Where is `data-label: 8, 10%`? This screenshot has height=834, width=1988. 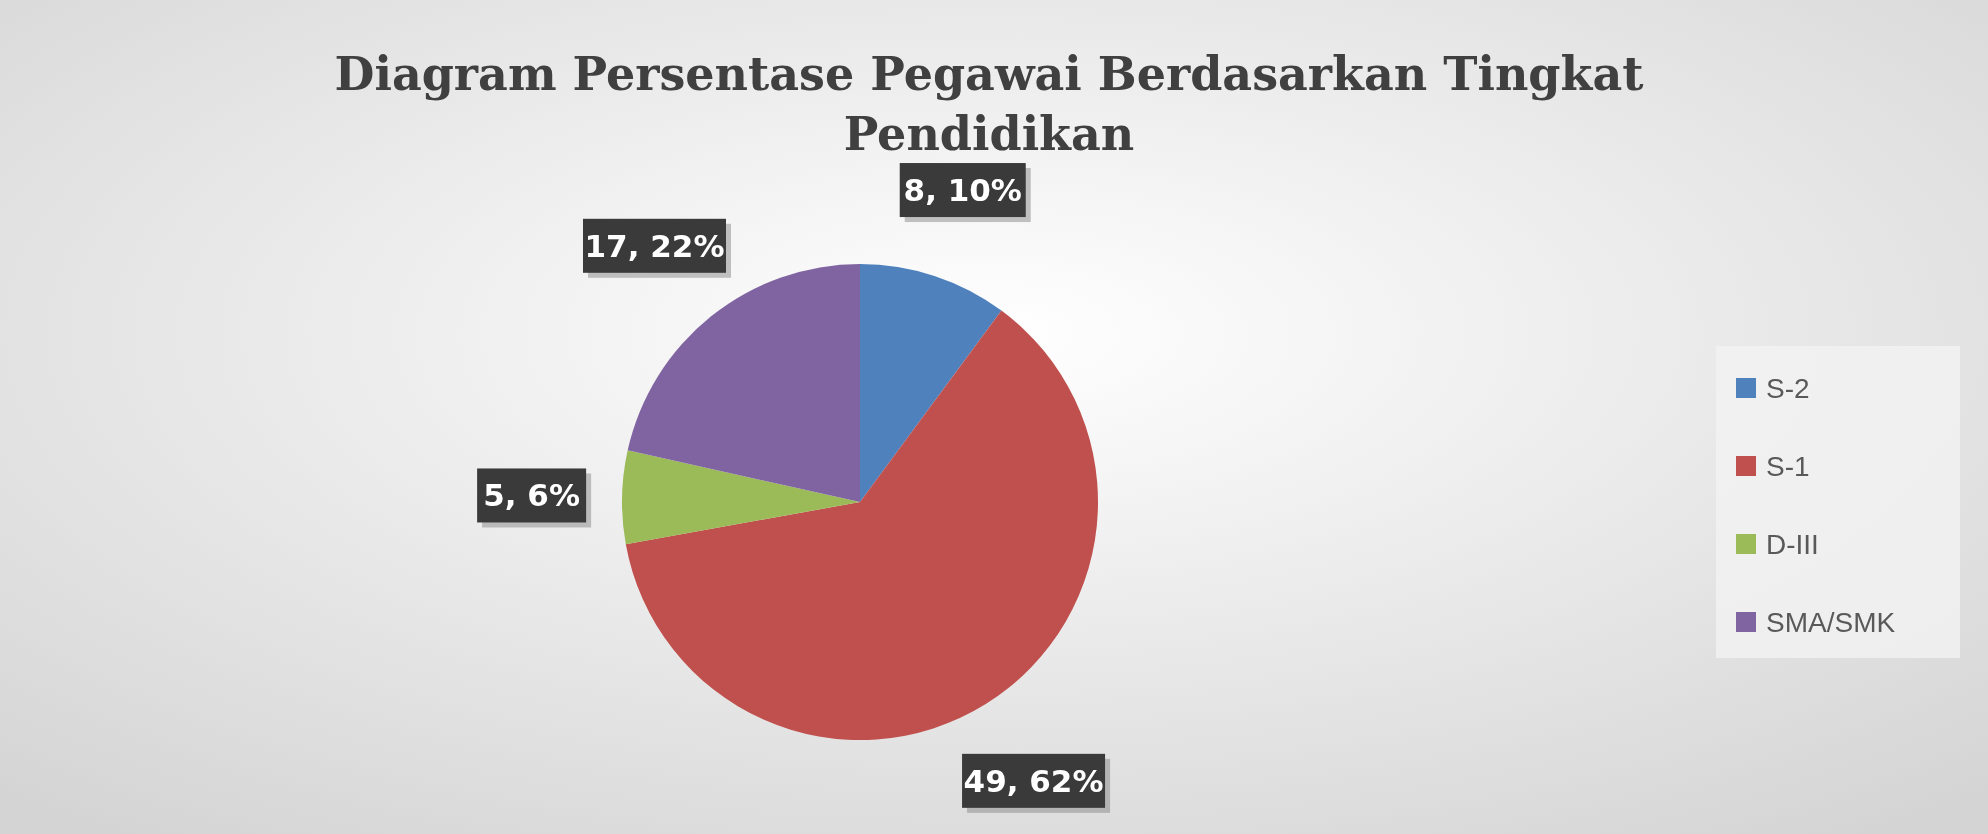
data-label: 8, 10% is located at coordinates (962, 190).